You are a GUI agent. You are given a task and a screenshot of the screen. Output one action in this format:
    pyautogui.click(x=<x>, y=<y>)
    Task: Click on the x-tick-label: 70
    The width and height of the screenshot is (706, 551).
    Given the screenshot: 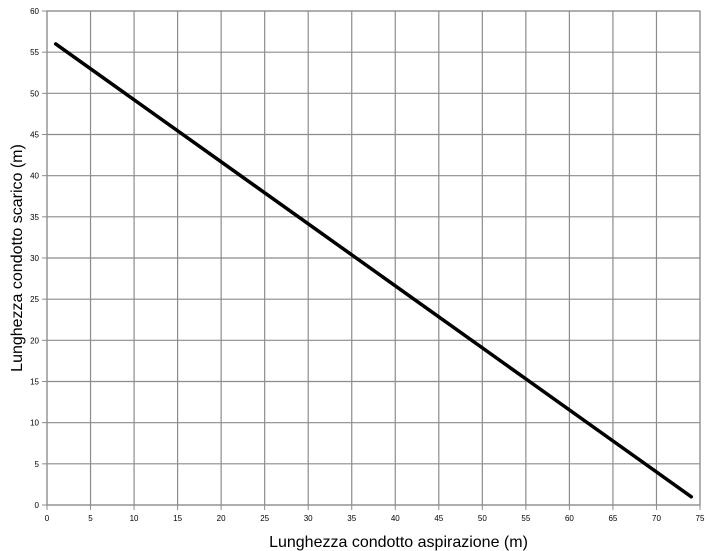 What is the action you would take?
    pyautogui.click(x=656, y=518)
    